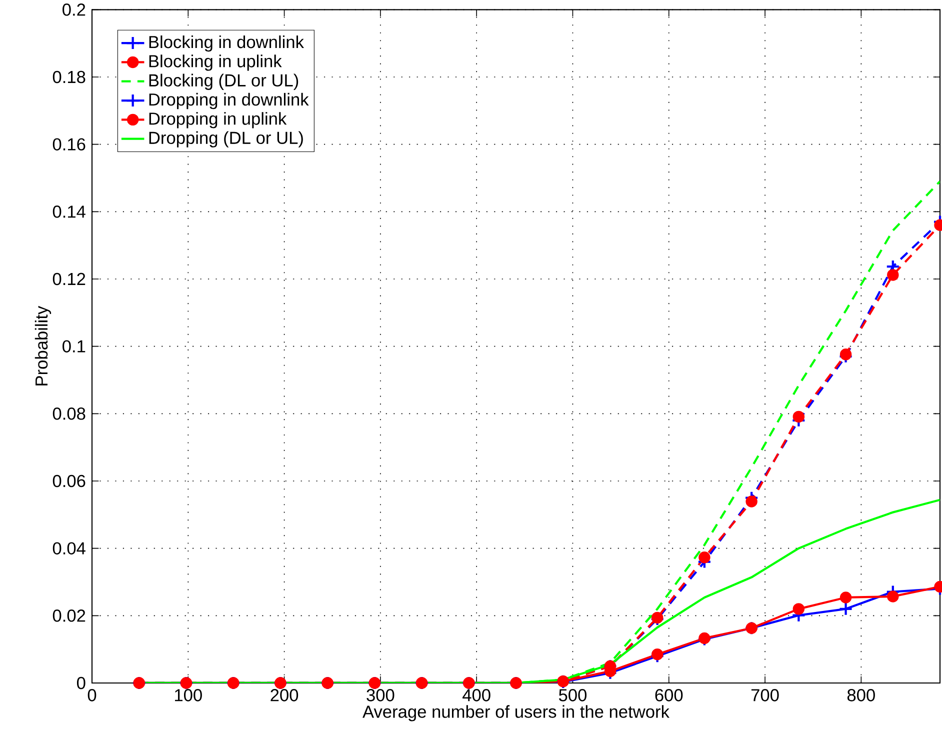 Image resolution: width=942 pixels, height=744 pixels. Describe the element at coordinates (380, 695) in the screenshot. I see `x-tick-label: 300` at that location.